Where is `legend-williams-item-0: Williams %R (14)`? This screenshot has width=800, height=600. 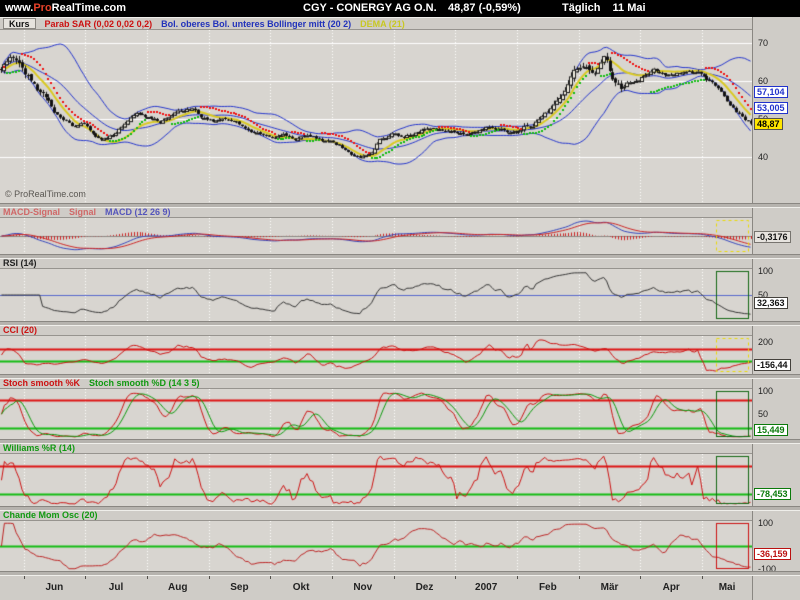 legend-williams-item-0: Williams %R (14) is located at coordinates (39, 448).